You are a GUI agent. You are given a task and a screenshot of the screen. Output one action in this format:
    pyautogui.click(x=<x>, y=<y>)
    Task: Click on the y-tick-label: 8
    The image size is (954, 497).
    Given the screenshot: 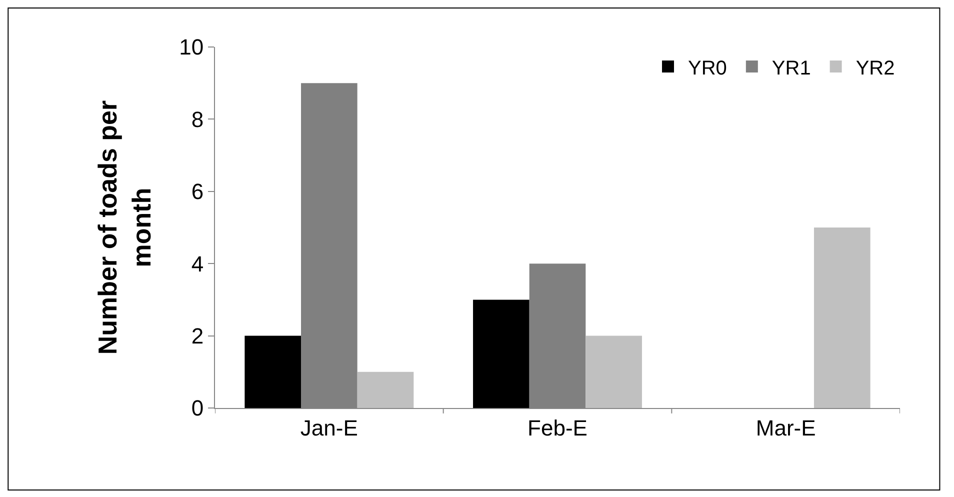 What is the action you would take?
    pyautogui.click(x=197, y=119)
    